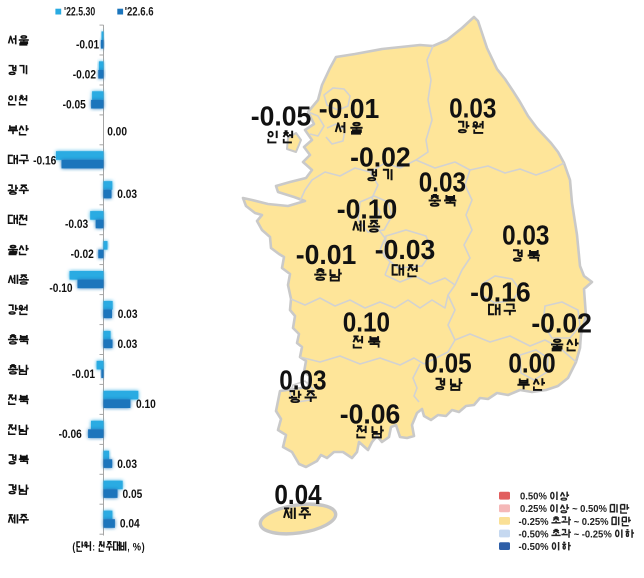  I want to click on svg-text: '22.6.6, so click(139, 12).